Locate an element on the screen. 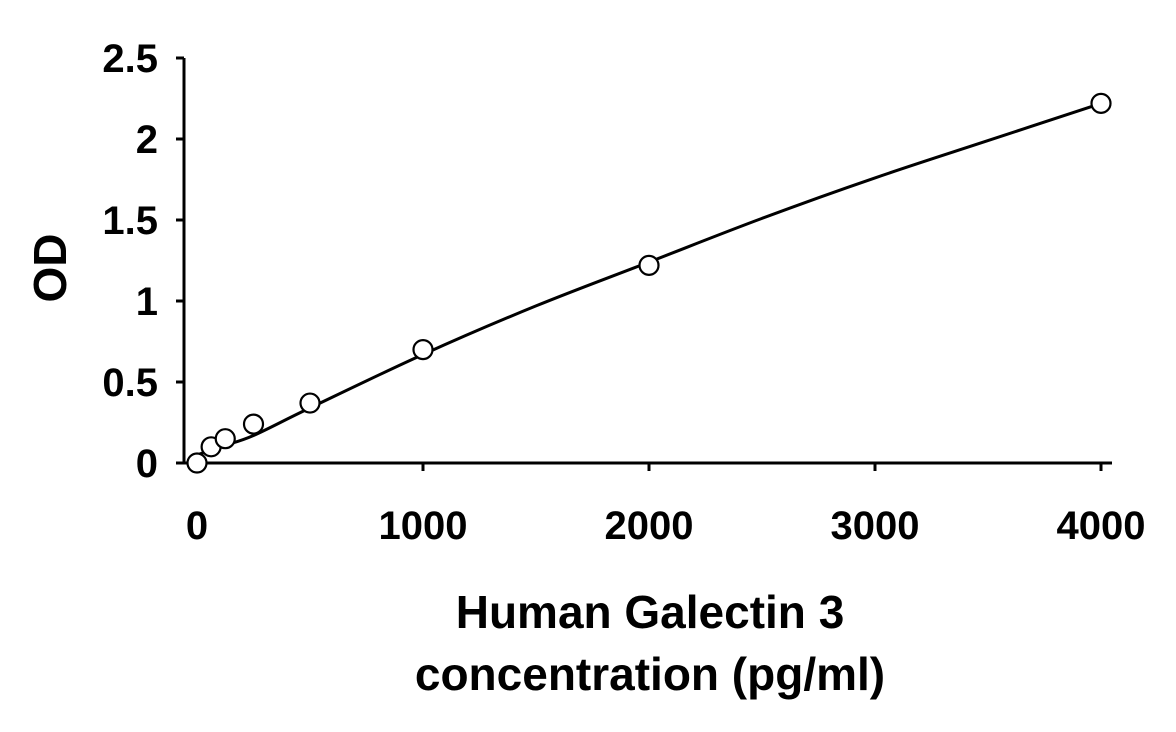 This screenshot has width=1176, height=732. y-axis-title: OD is located at coordinates (50, 268).